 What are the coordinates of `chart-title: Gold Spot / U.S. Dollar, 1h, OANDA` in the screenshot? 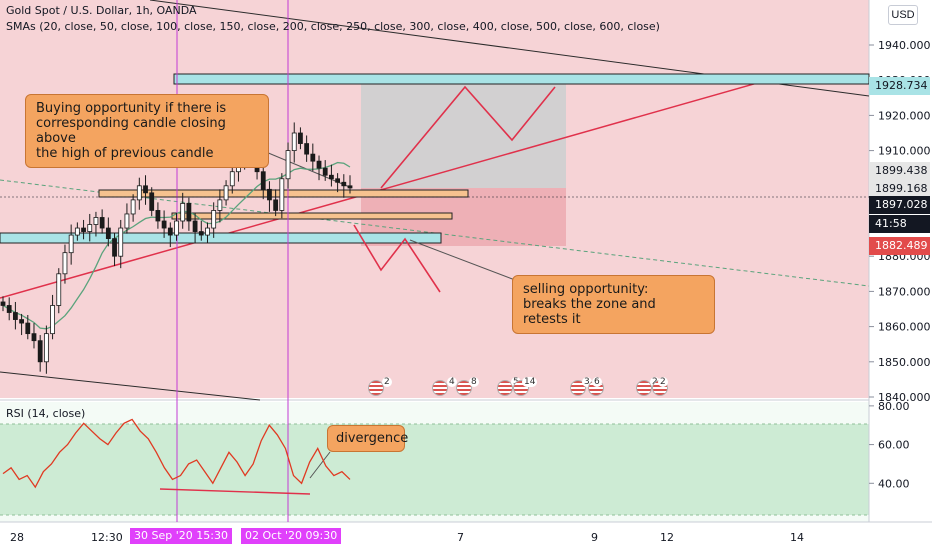 It's located at (101, 10).